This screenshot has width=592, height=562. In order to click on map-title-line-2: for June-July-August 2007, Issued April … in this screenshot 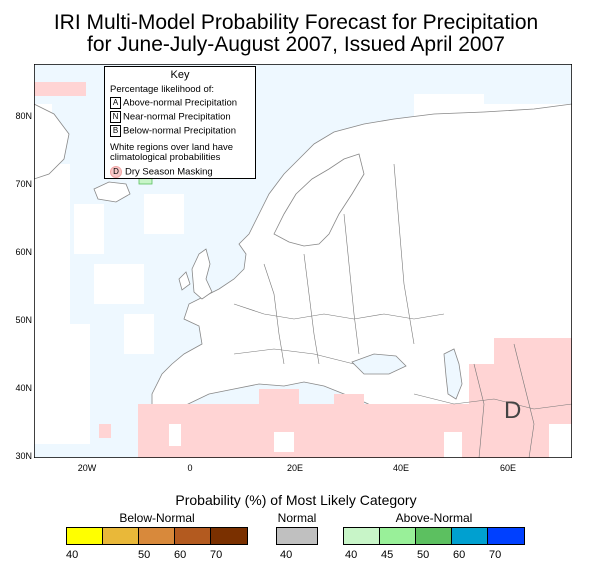, I will do `click(296, 44)`.